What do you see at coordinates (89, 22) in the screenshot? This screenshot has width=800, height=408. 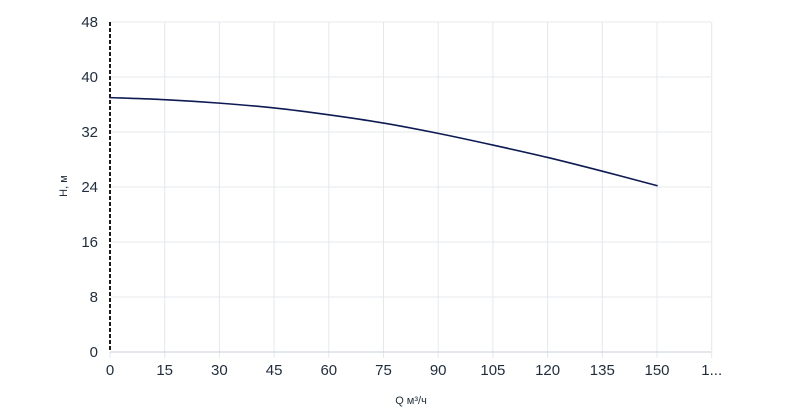 I see `y-tick-label: 48` at bounding box center [89, 22].